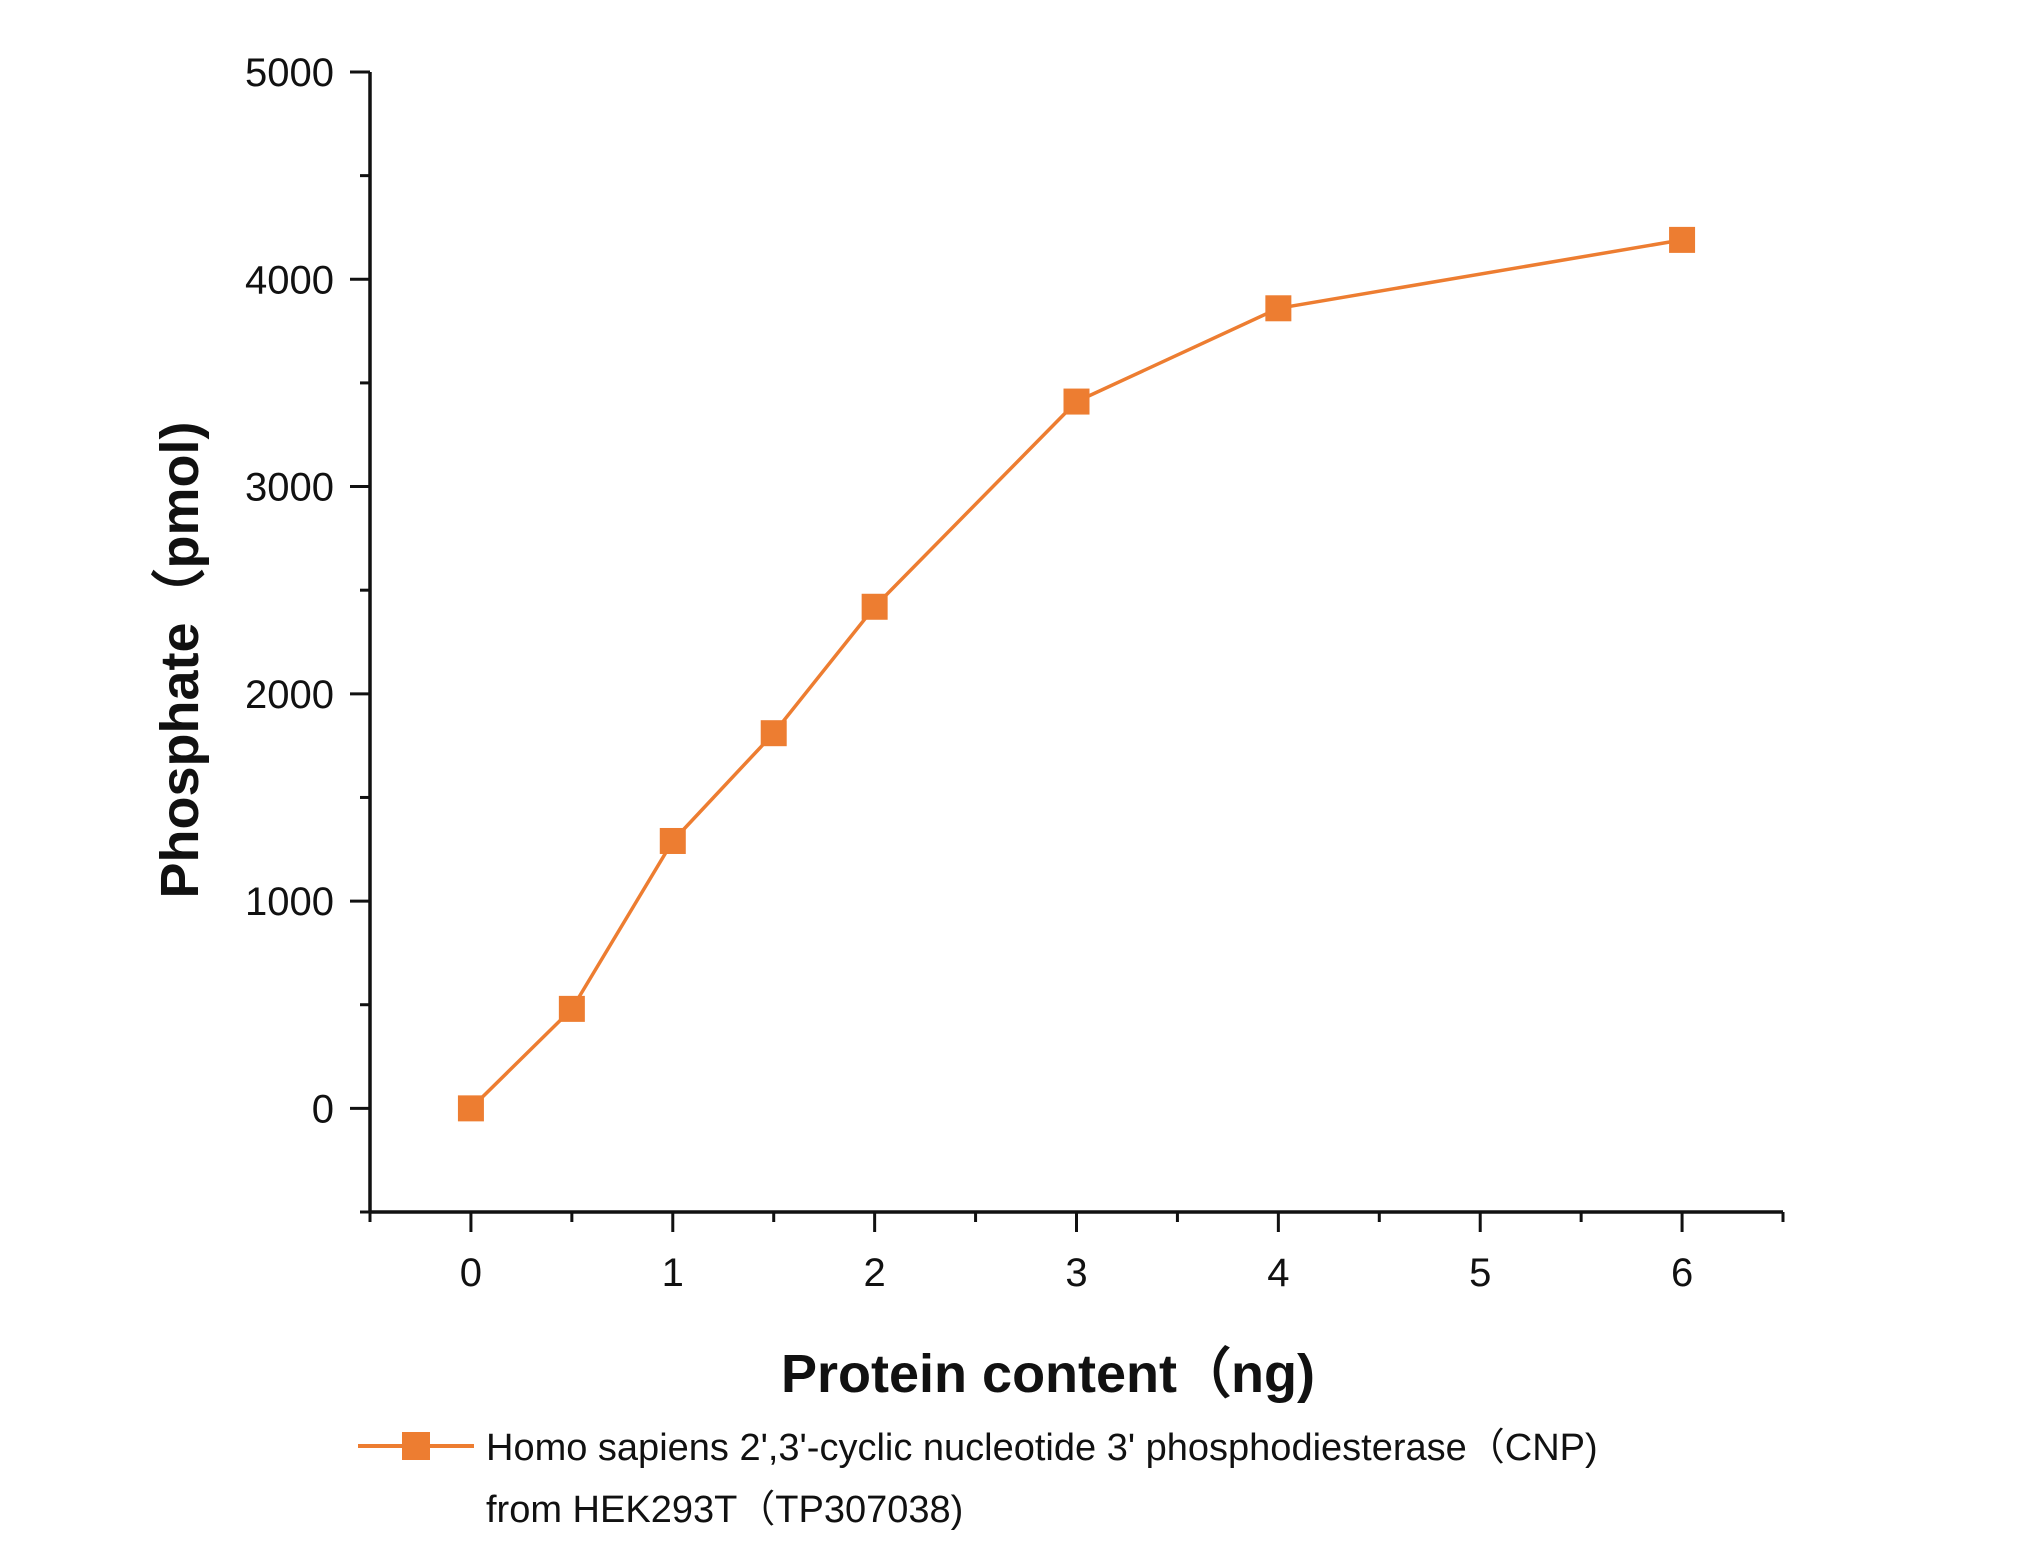 The image size is (2041, 1562). I want to click on y-tick-label: 5000, so click(289, 73).